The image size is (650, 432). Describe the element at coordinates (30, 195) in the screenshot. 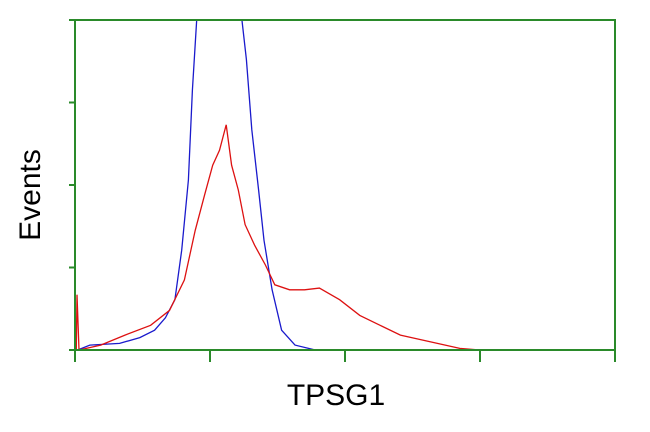

I see `y-axis-label: Events` at that location.